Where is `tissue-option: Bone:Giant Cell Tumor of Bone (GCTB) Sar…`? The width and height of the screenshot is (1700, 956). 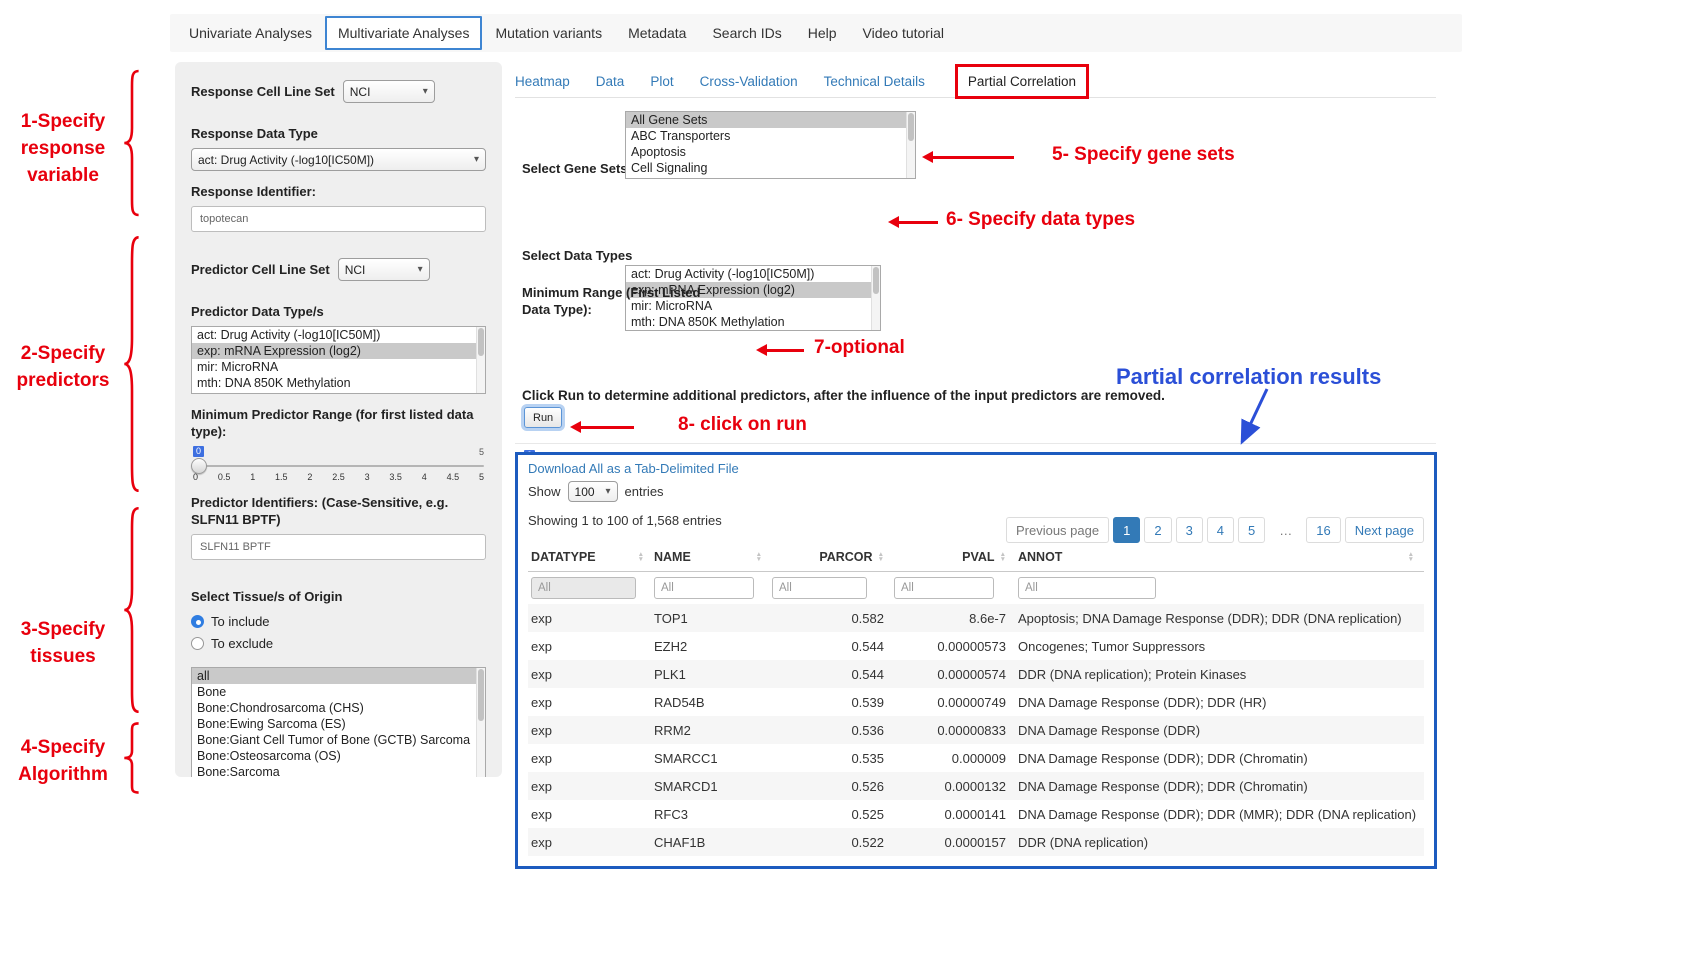 tissue-option: Bone:Giant Cell Tumor of Bone (GCTB) Sar… is located at coordinates (334, 740).